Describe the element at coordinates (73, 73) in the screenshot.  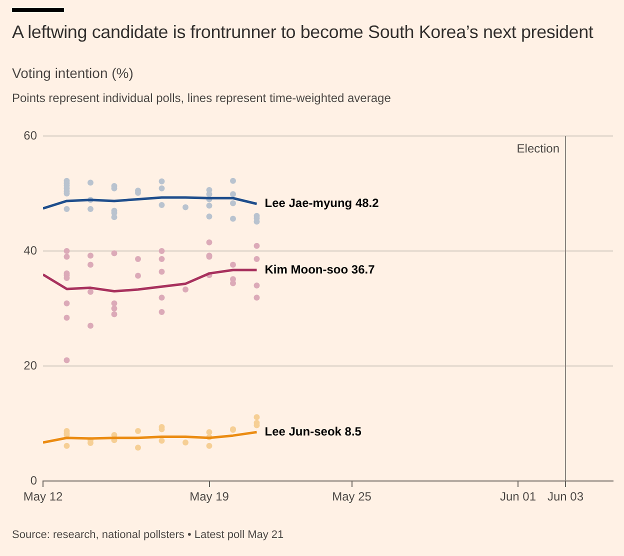
I see `chart-subtitle: Voting intention (%)` at that location.